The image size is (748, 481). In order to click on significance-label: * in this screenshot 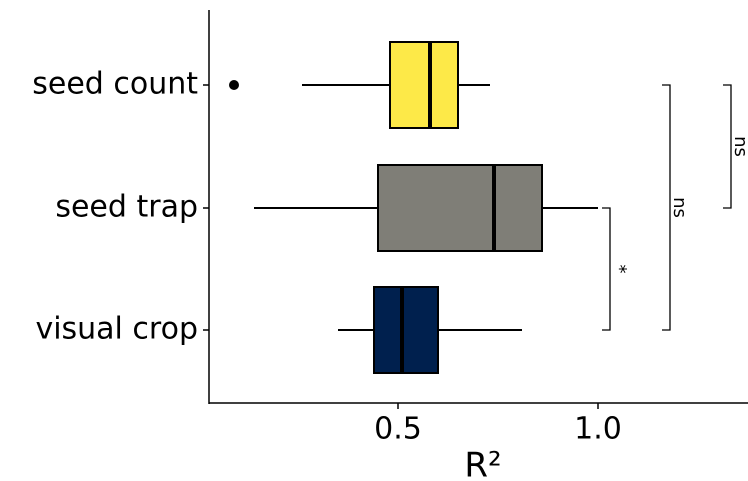, I will do `click(619, 269)`.